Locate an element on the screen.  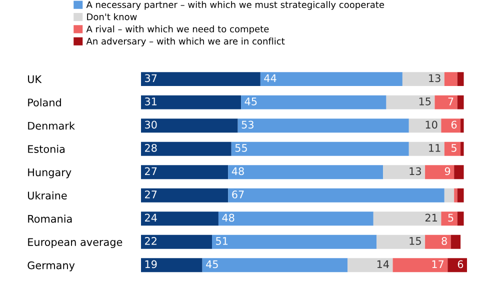
data-label: 21 is located at coordinates (431, 218).